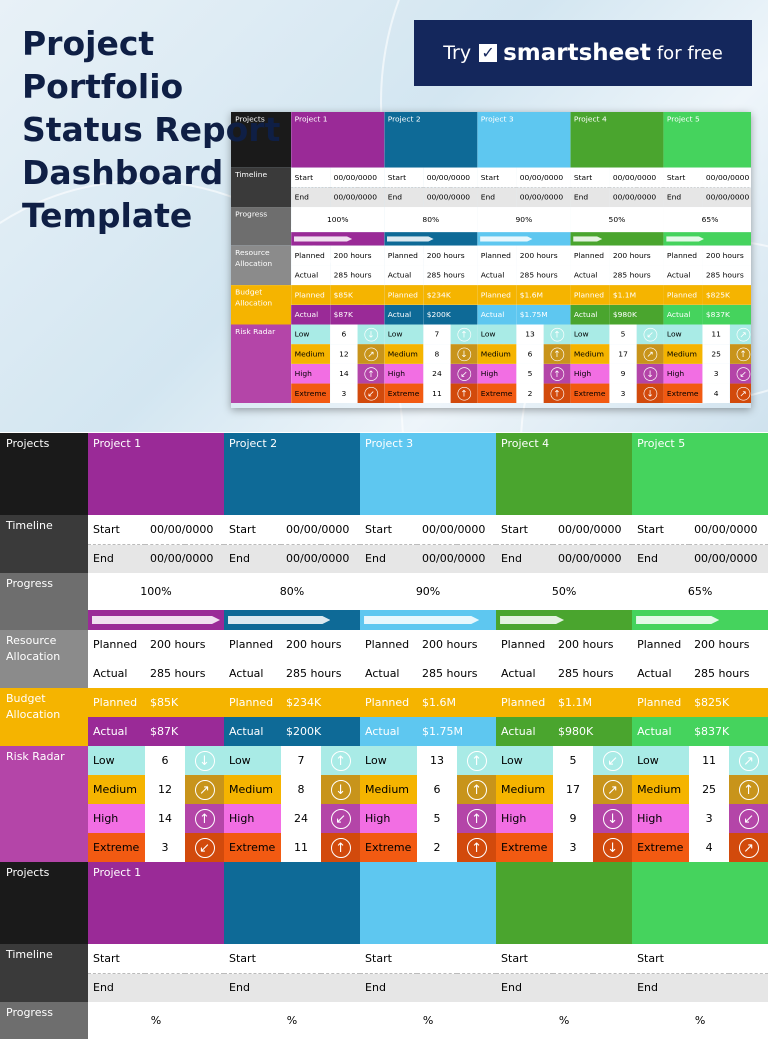 The height and width of the screenshot is (1039, 768). Describe the element at coordinates (431, 220) in the screenshot. I see `progress-percent: 80%` at that location.